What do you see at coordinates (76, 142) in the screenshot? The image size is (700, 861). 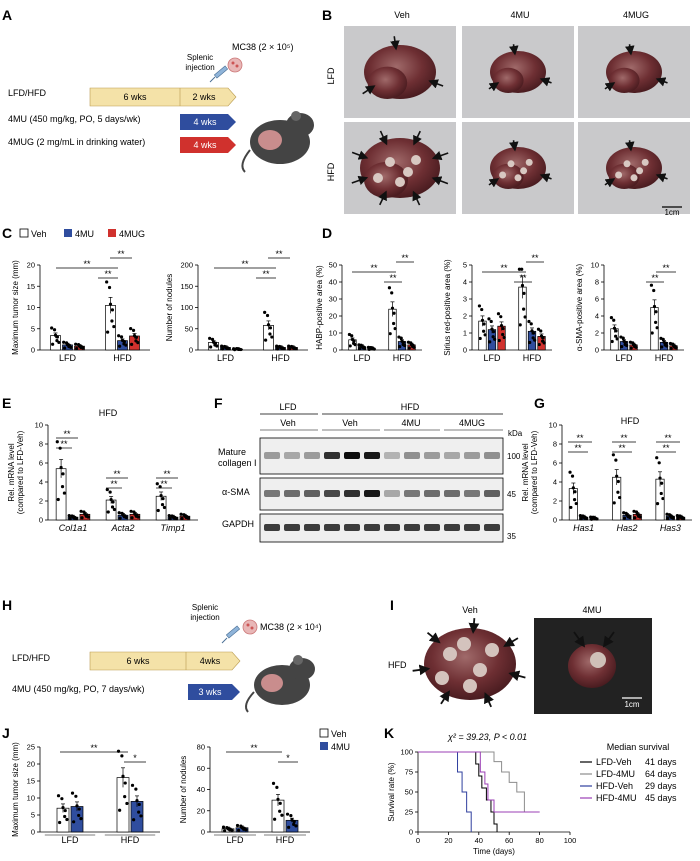 I see `mug-regimen-label: 4MUG (2 mg/mL in drinking water)` at bounding box center [76, 142].